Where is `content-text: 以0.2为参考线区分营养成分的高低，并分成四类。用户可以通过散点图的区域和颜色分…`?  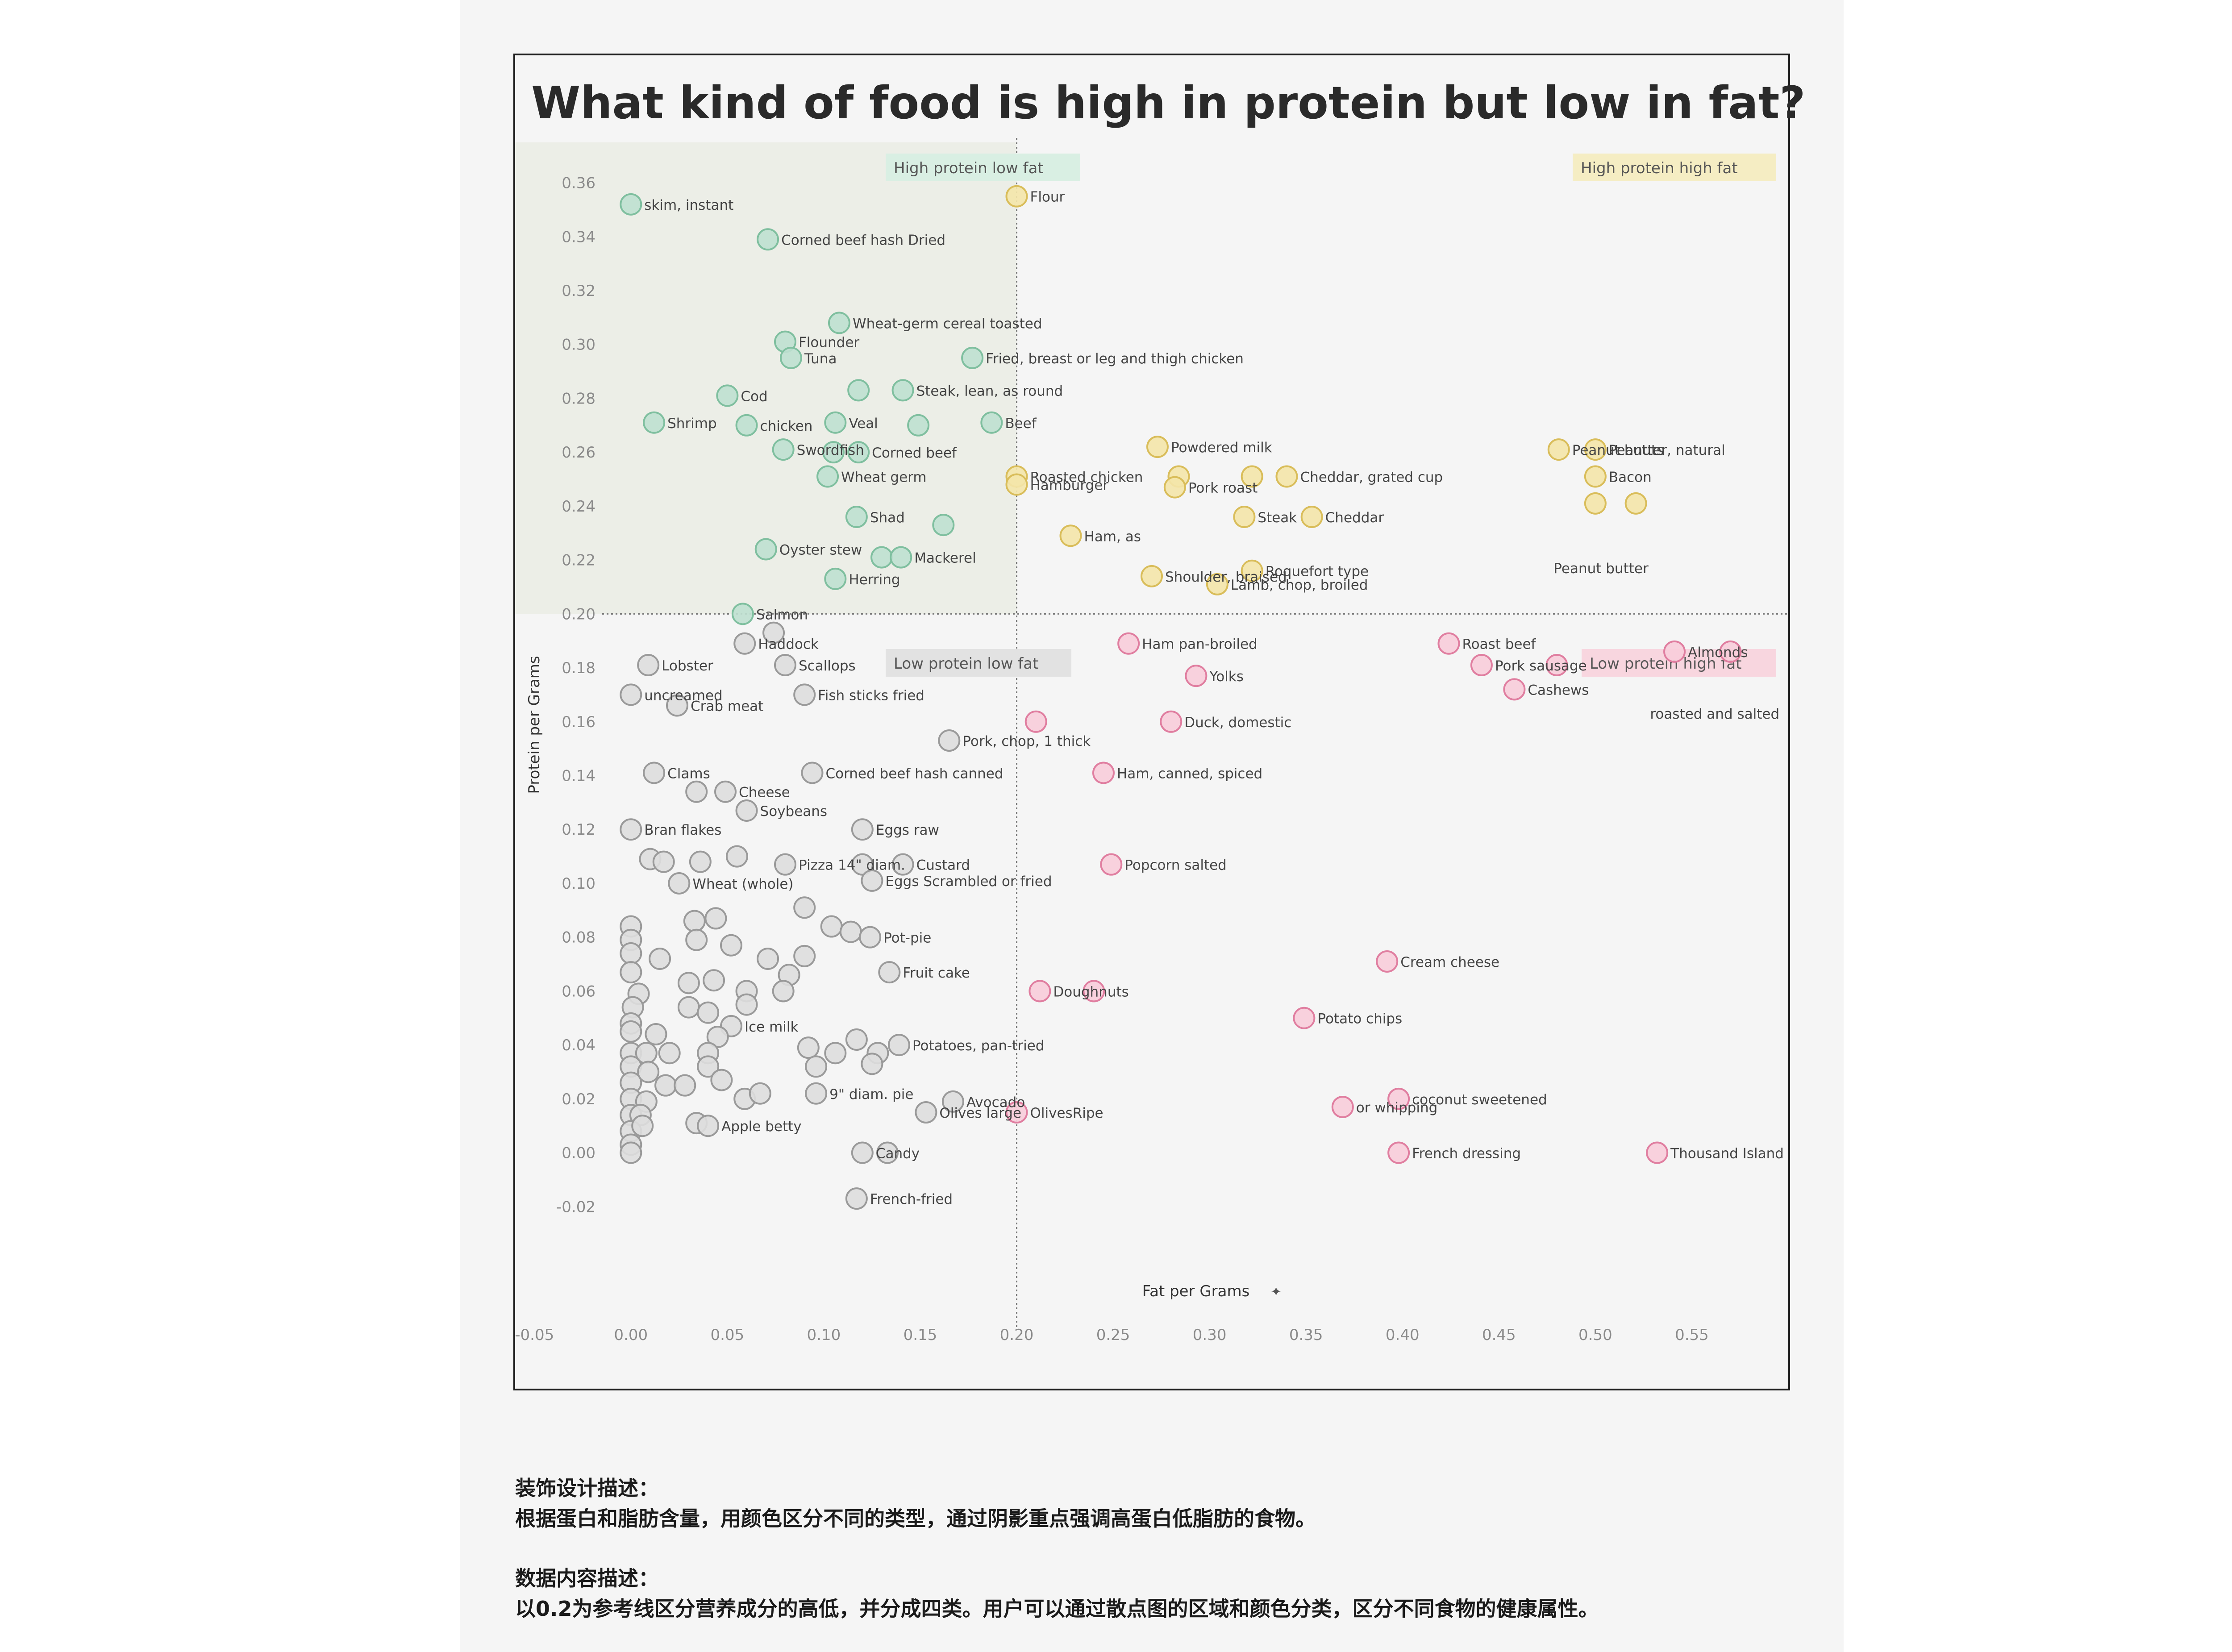
content-text: 以0.2为参考线区分营养成分的高低，并分成四类。用户可以通过散点图的区域和颜色分… is located at coordinates (1057, 1609).